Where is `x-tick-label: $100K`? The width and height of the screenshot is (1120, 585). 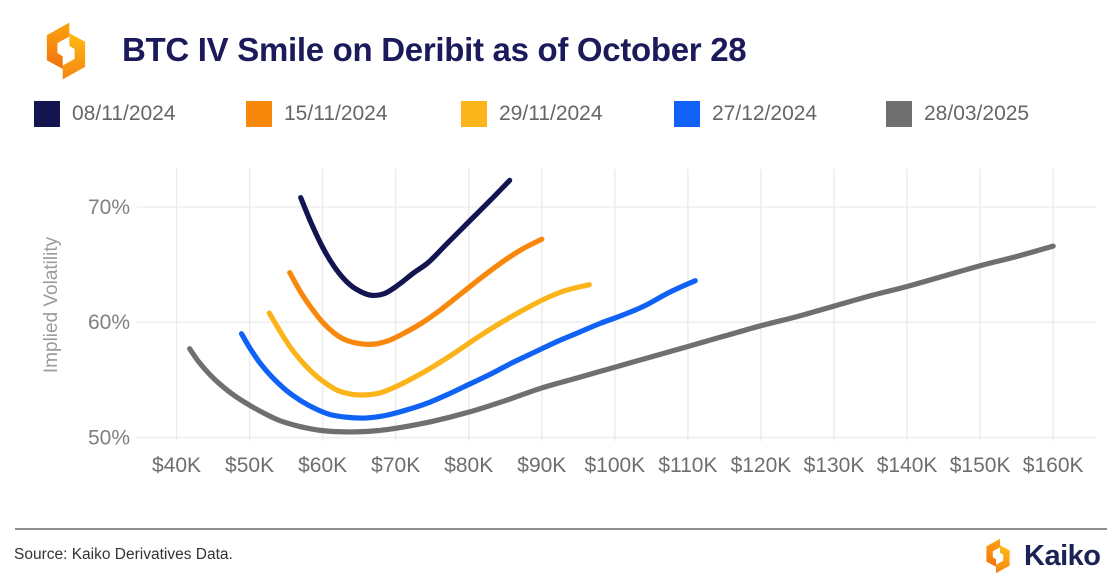
x-tick-label: $100K is located at coordinates (614, 465).